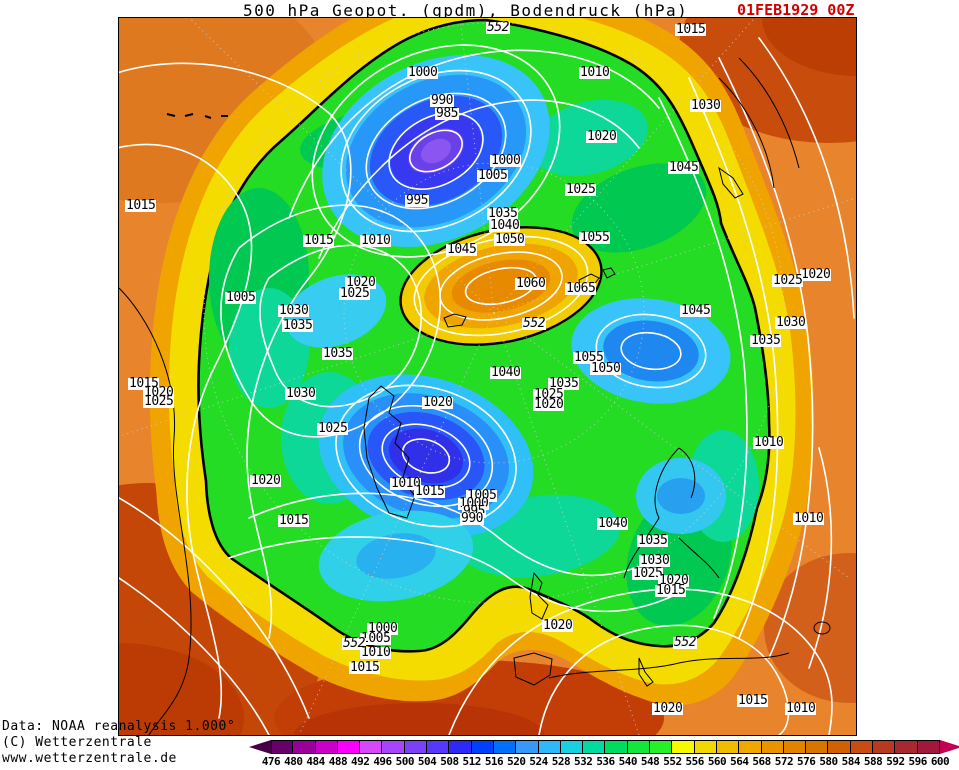  Describe the element at coordinates (604, 747) in the screenshot. I see `geopotential-colorbar` at that location.